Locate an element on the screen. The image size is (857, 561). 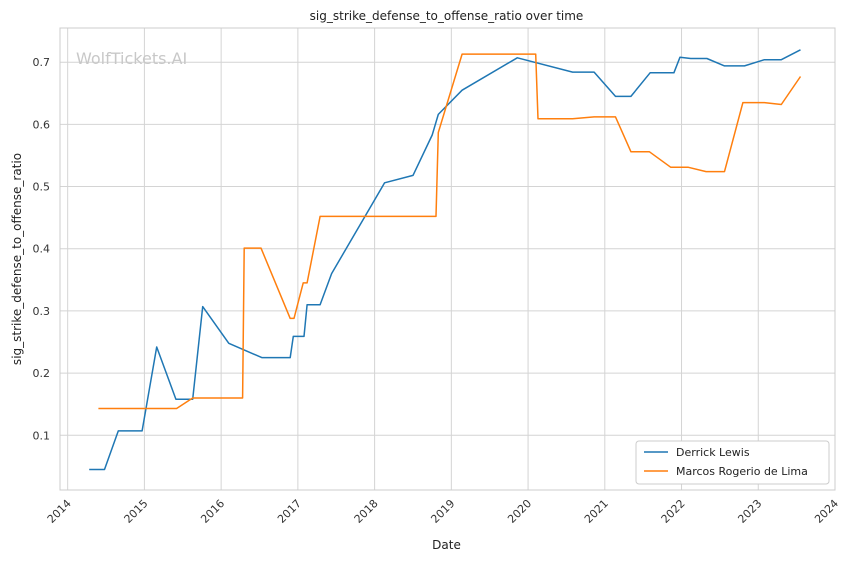
y-tick-label: 0.4 is located at coordinates (42, 249).